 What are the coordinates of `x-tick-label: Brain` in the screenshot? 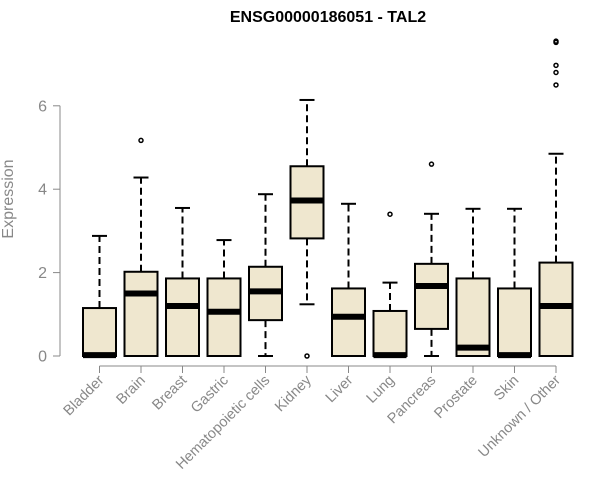 It's located at (131, 390).